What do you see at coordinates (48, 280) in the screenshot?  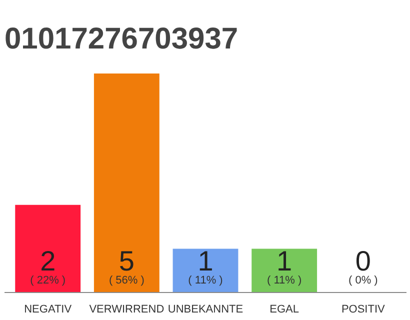 I see `annotation: ( 22% )` at bounding box center [48, 280].